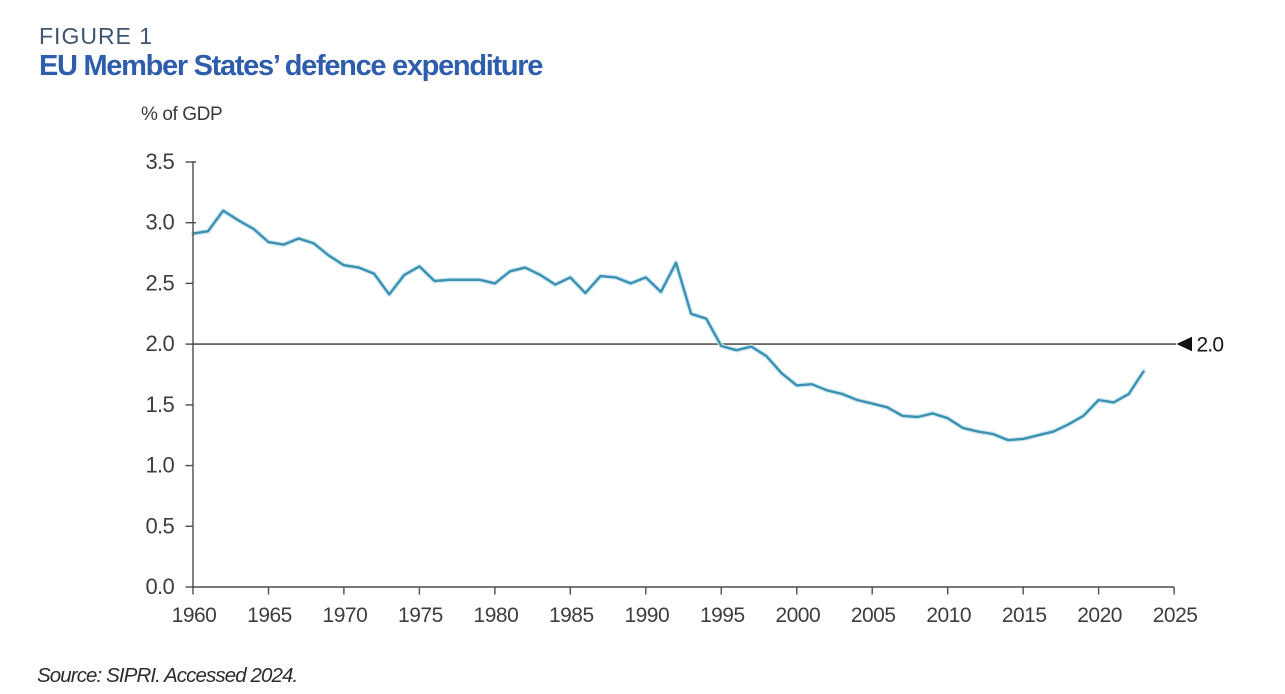 This screenshot has width=1285, height=694. I want to click on svg-text: 2020, so click(1099, 615).